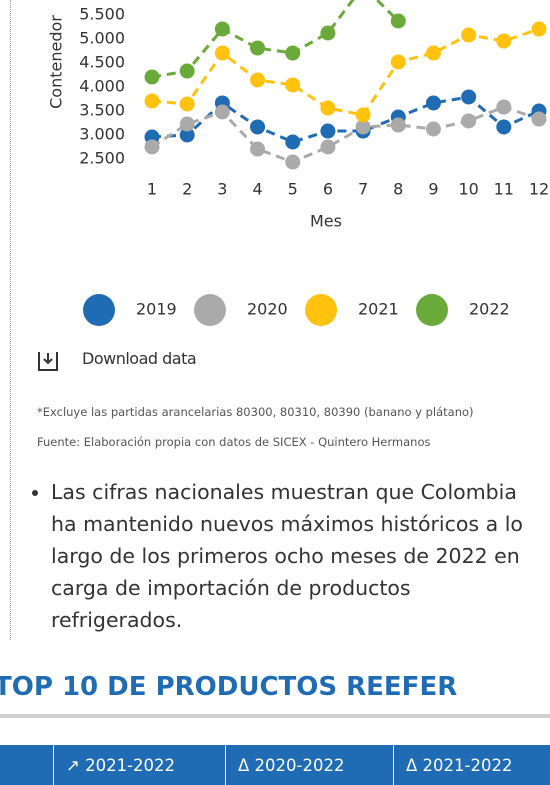 The width and height of the screenshot is (550, 785). Describe the element at coordinates (139, 765) in the screenshot. I see `header-cell: ↗ 2021-2022` at that location.